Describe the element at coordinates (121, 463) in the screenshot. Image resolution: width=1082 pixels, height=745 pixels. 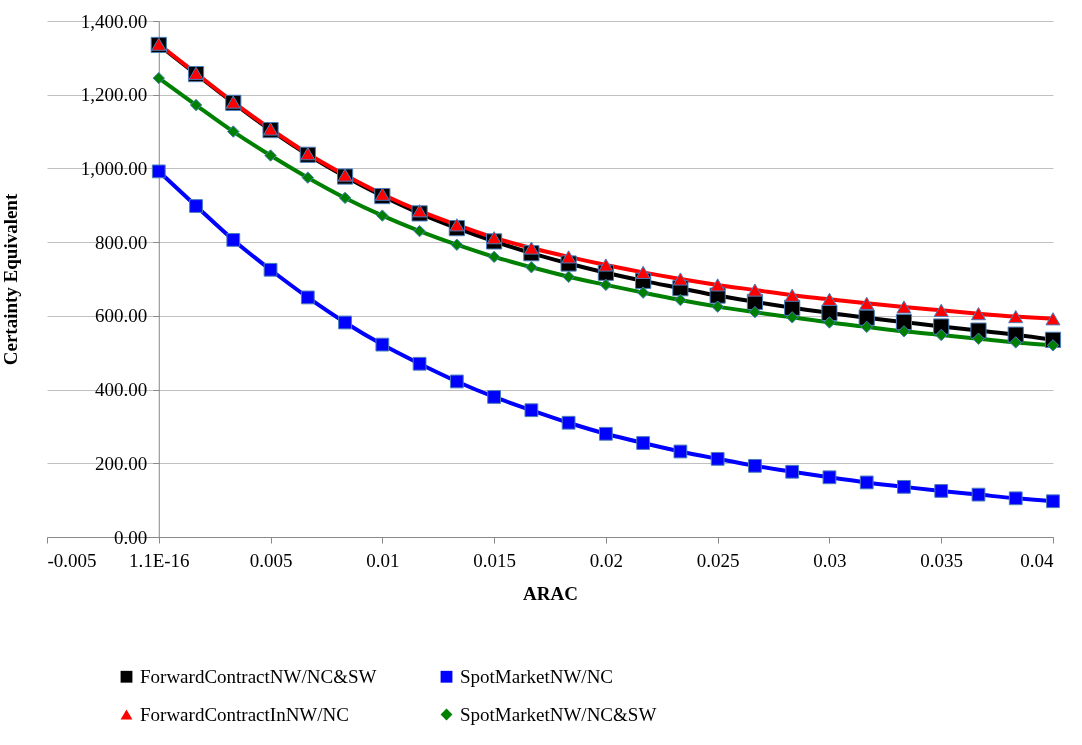
I see `y-tick-label: 200.00` at that location.